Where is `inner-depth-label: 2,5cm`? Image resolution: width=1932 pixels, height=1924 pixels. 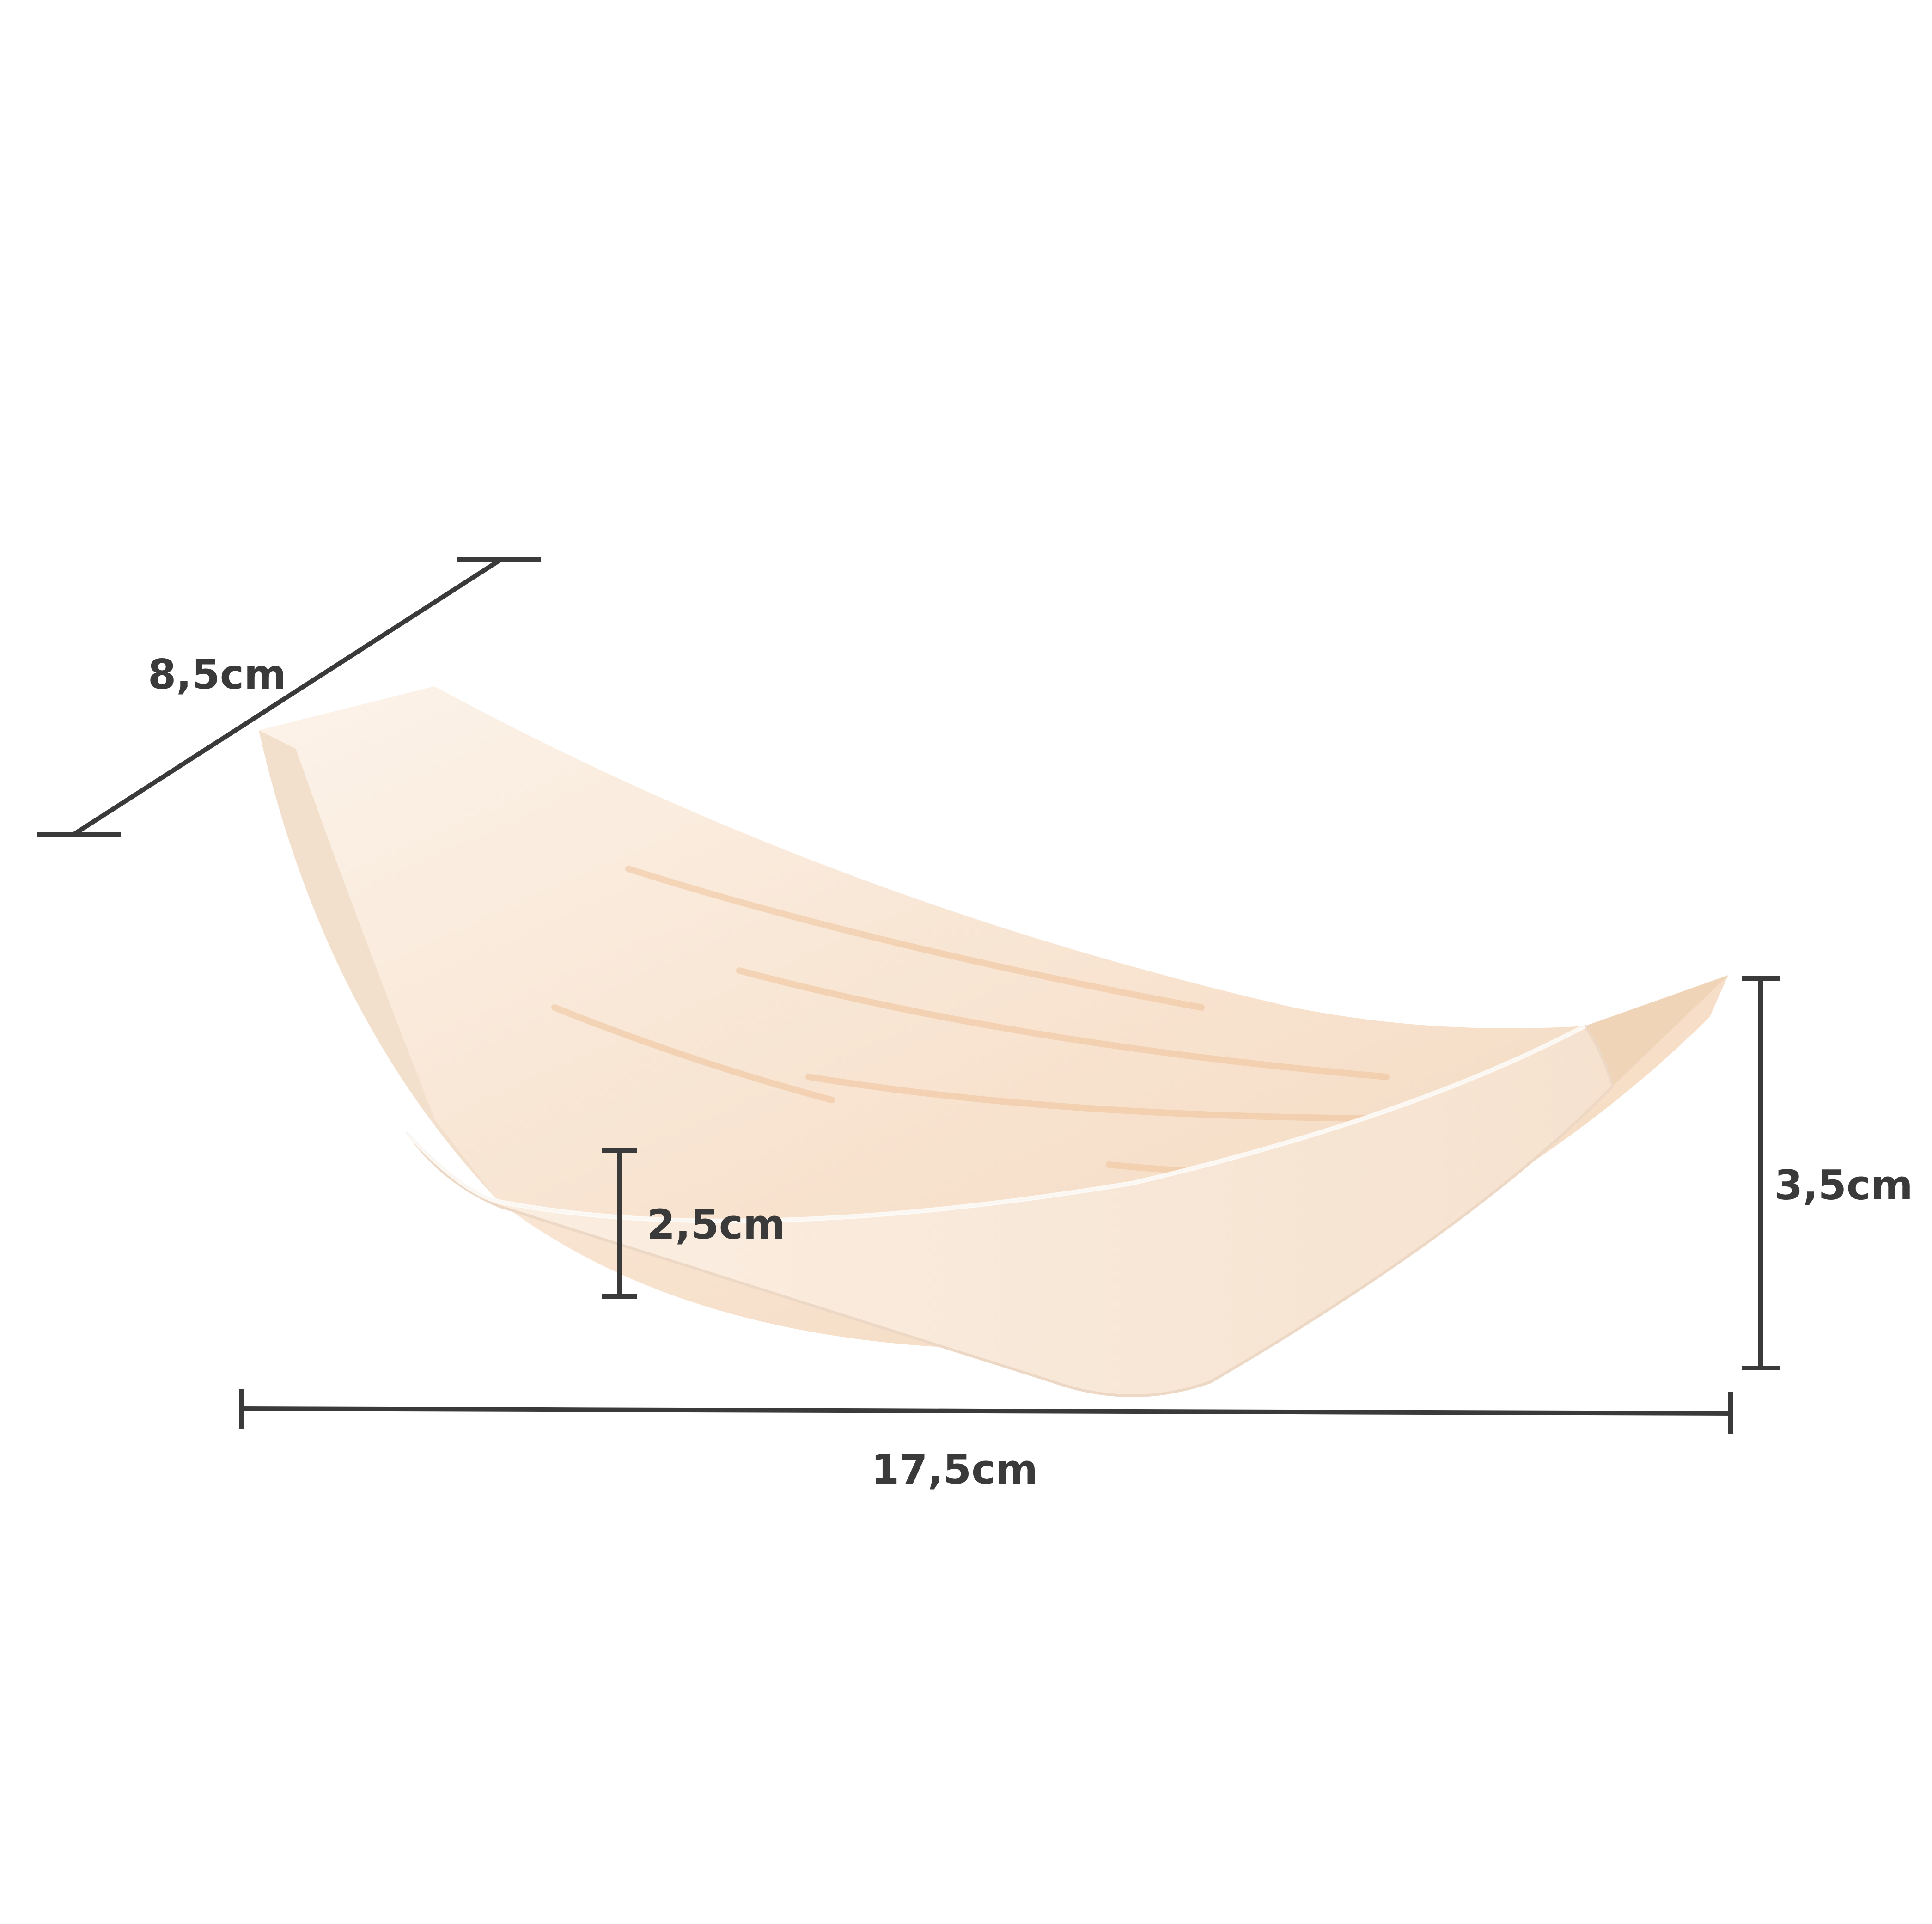
inner-depth-label: 2,5cm is located at coordinates (716, 1224).